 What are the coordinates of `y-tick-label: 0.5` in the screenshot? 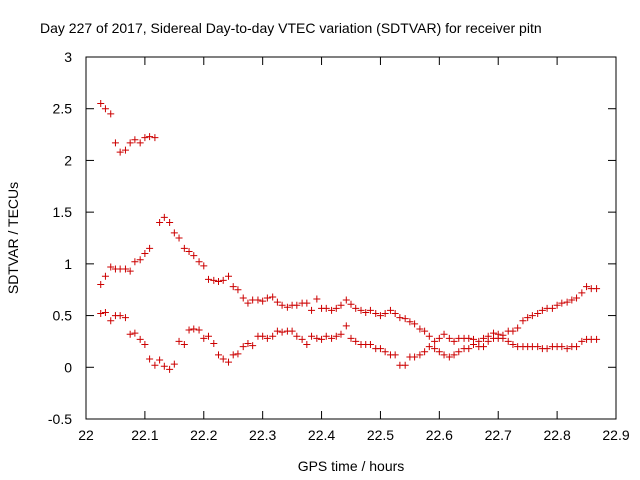 It's located at (63, 316).